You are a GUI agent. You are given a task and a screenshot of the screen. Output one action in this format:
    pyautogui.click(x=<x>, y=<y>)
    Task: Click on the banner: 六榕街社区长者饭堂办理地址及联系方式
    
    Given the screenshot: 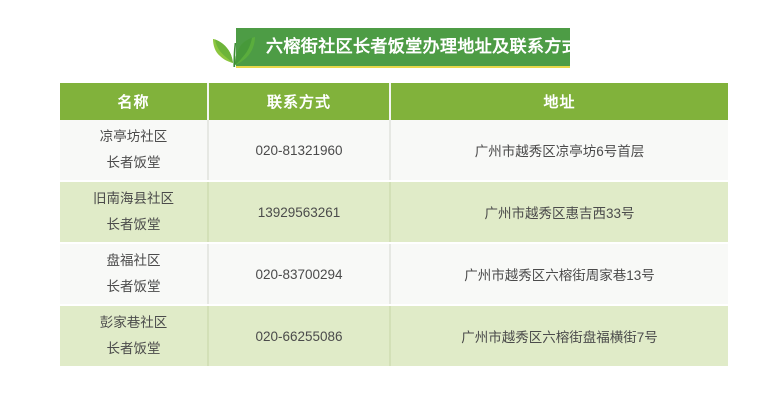 What is the action you would take?
    pyautogui.click(x=396, y=48)
    